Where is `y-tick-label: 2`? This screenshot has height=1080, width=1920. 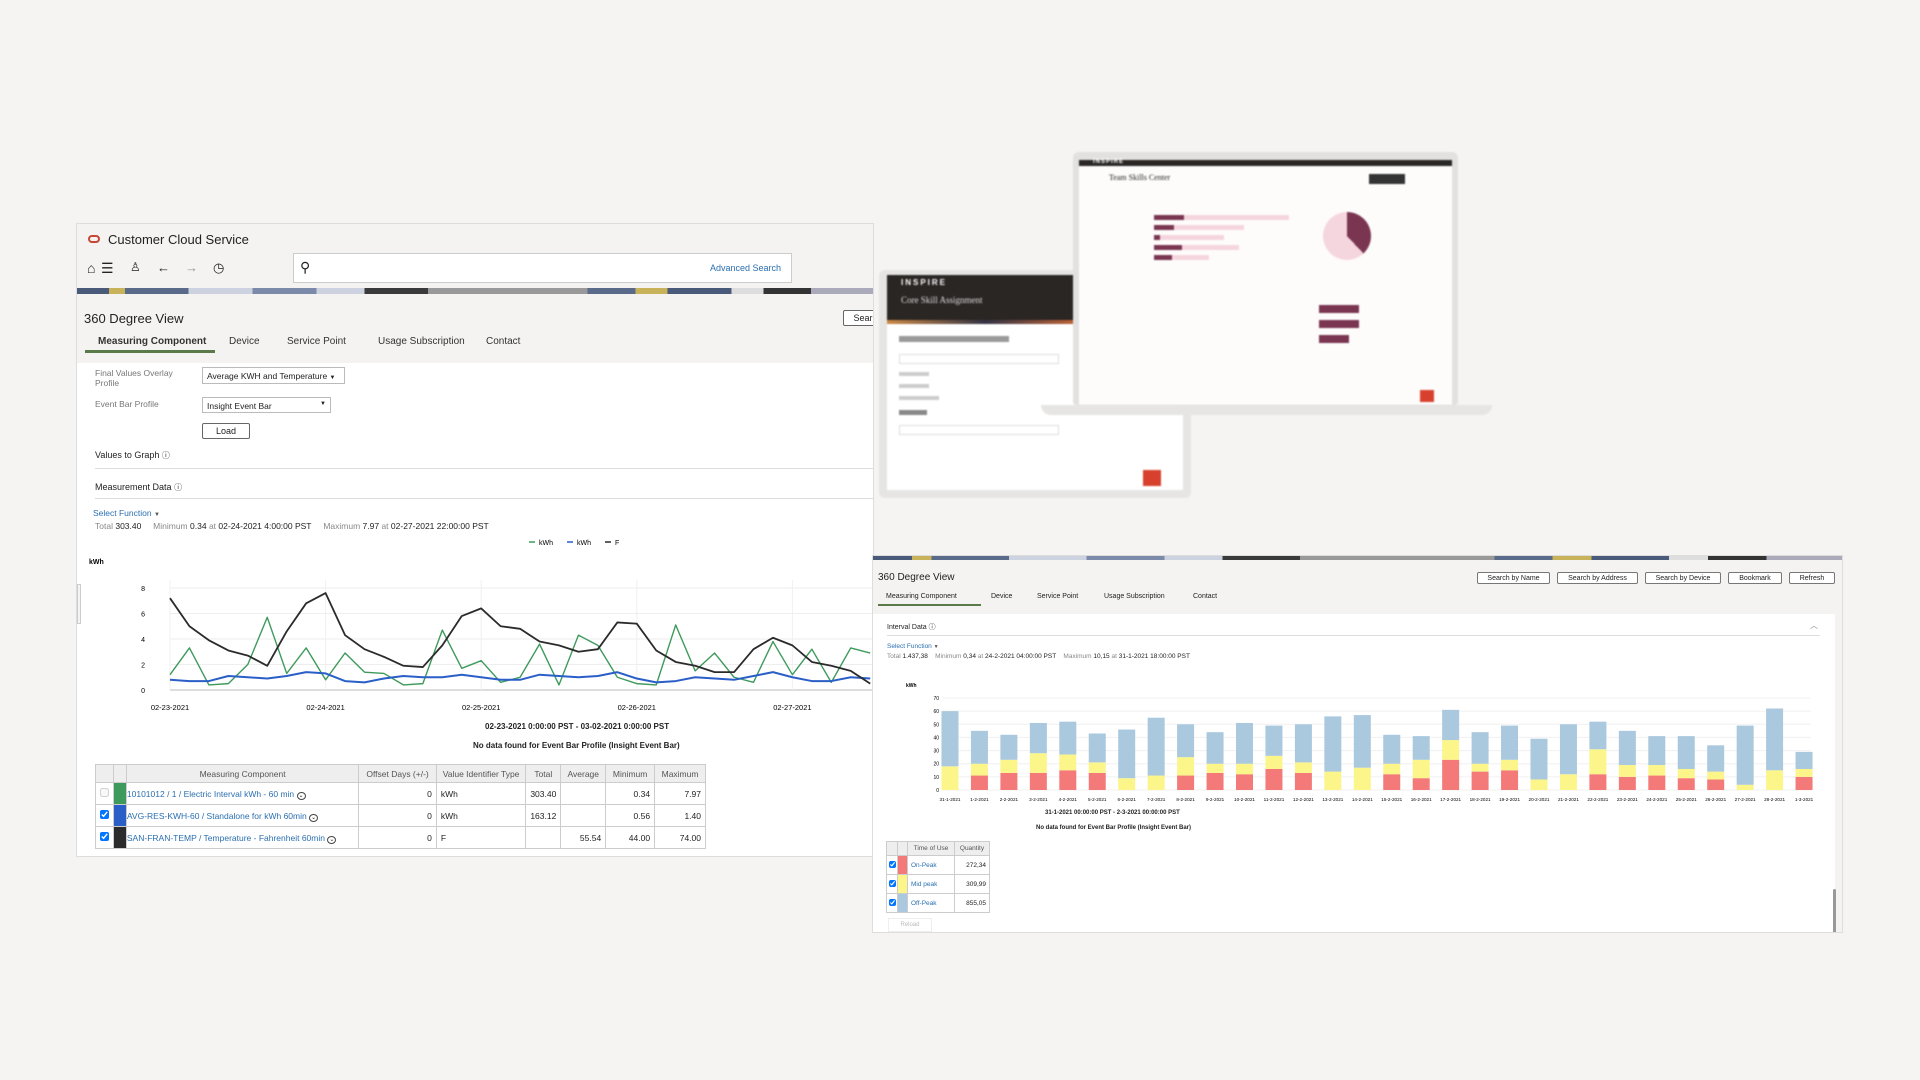
y-tick-label: 2 is located at coordinates (143, 666).